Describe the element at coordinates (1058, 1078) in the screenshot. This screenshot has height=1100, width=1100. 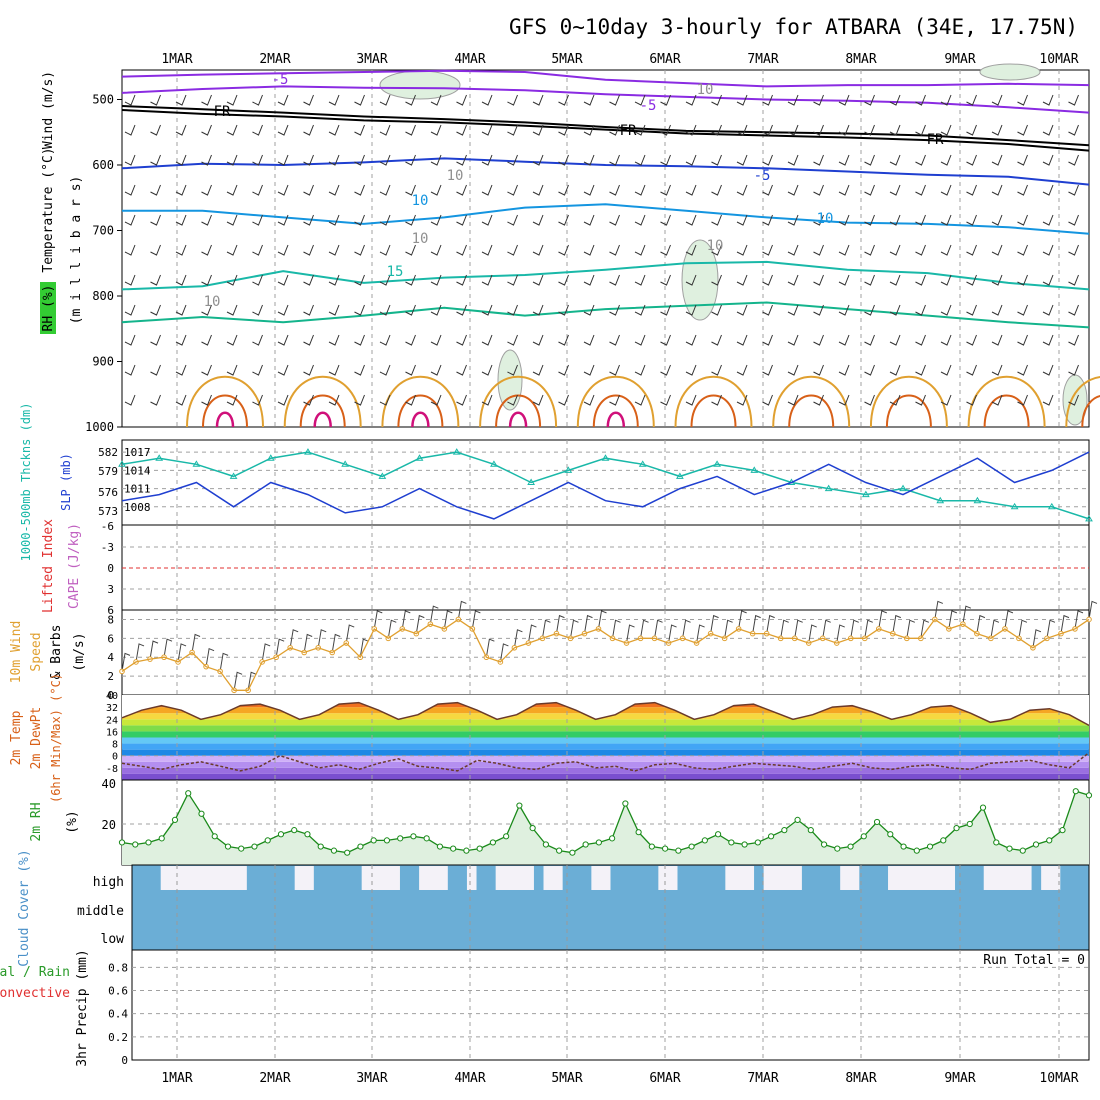
I see `date-label-bottom: 10MAR` at that location.